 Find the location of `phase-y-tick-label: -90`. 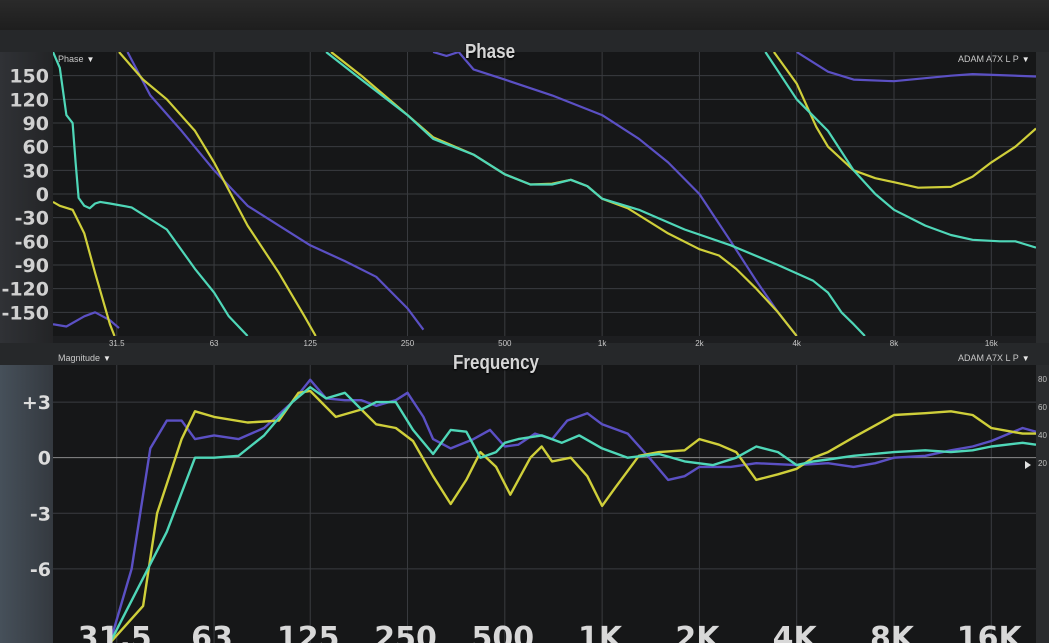

phase-y-tick-label: -90 is located at coordinates (32, 266).